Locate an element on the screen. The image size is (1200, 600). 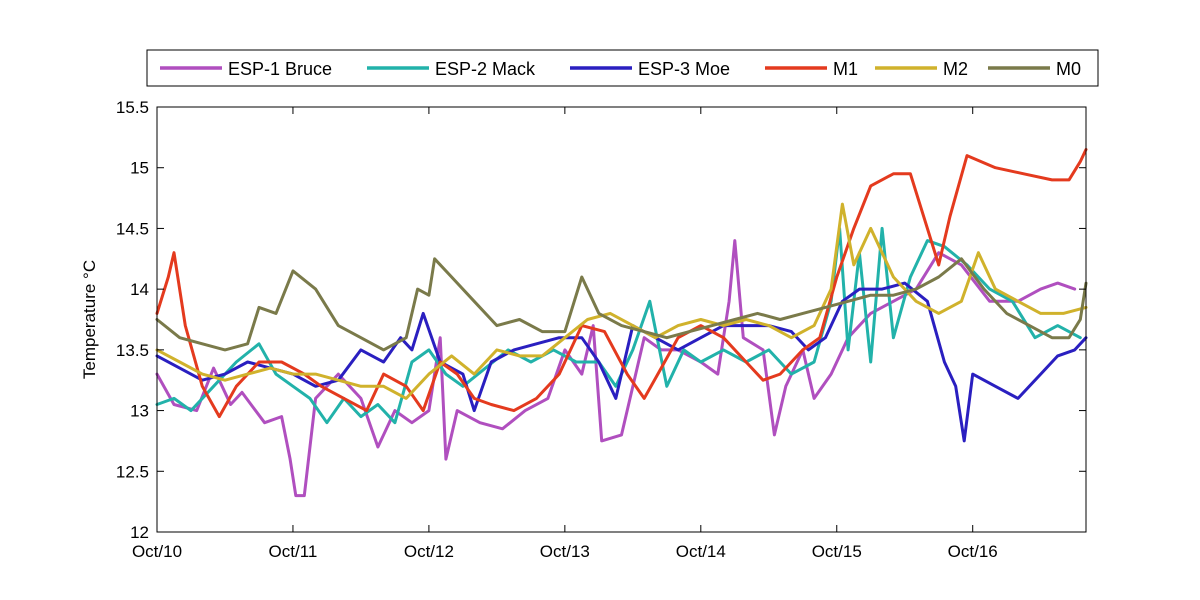
legend: ESP-1 Bruce ESP-2 Mack ESP-3 Moe M1 M2 M0 is located at coordinates (622, 68).